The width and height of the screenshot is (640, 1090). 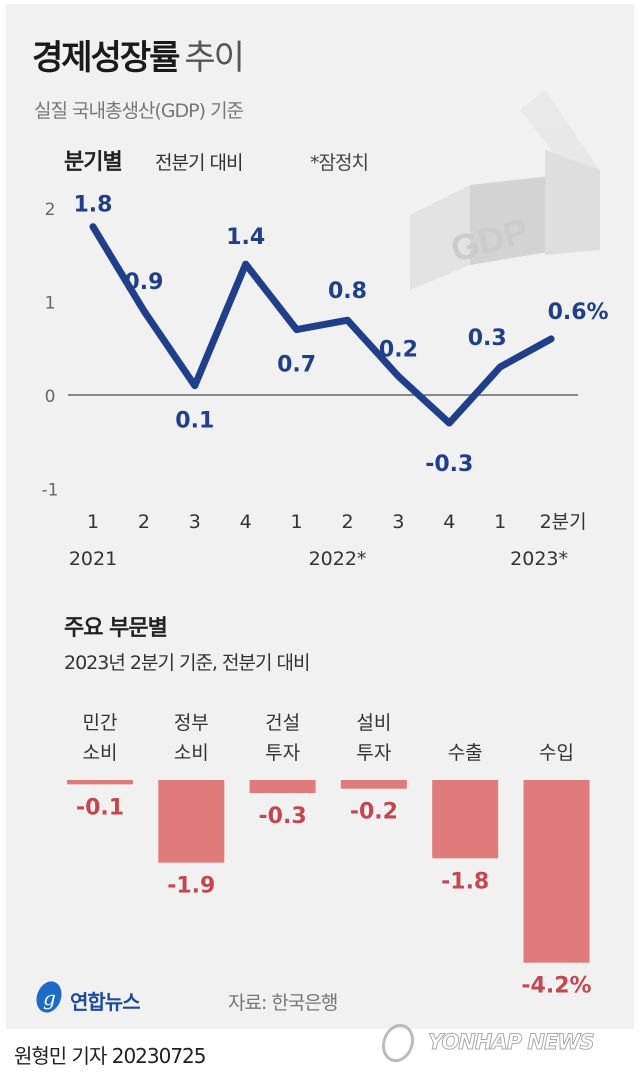 I want to click on author-date: 원형민 기자 20230725, so click(x=110, y=1056).